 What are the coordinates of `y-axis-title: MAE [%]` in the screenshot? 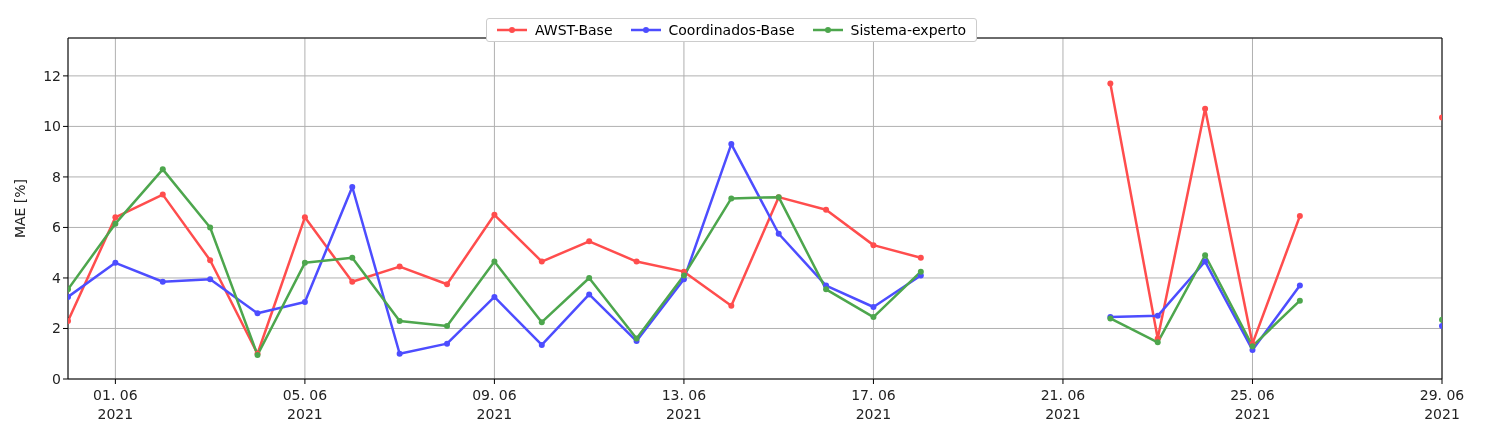 It's located at (19, 208).